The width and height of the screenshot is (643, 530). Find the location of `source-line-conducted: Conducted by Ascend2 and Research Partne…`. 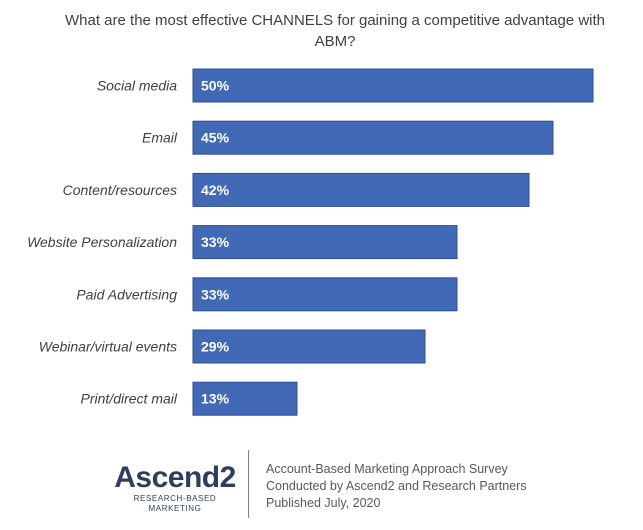

source-line-conducted: Conducted by Ascend2 and Research Partne… is located at coordinates (396, 486).